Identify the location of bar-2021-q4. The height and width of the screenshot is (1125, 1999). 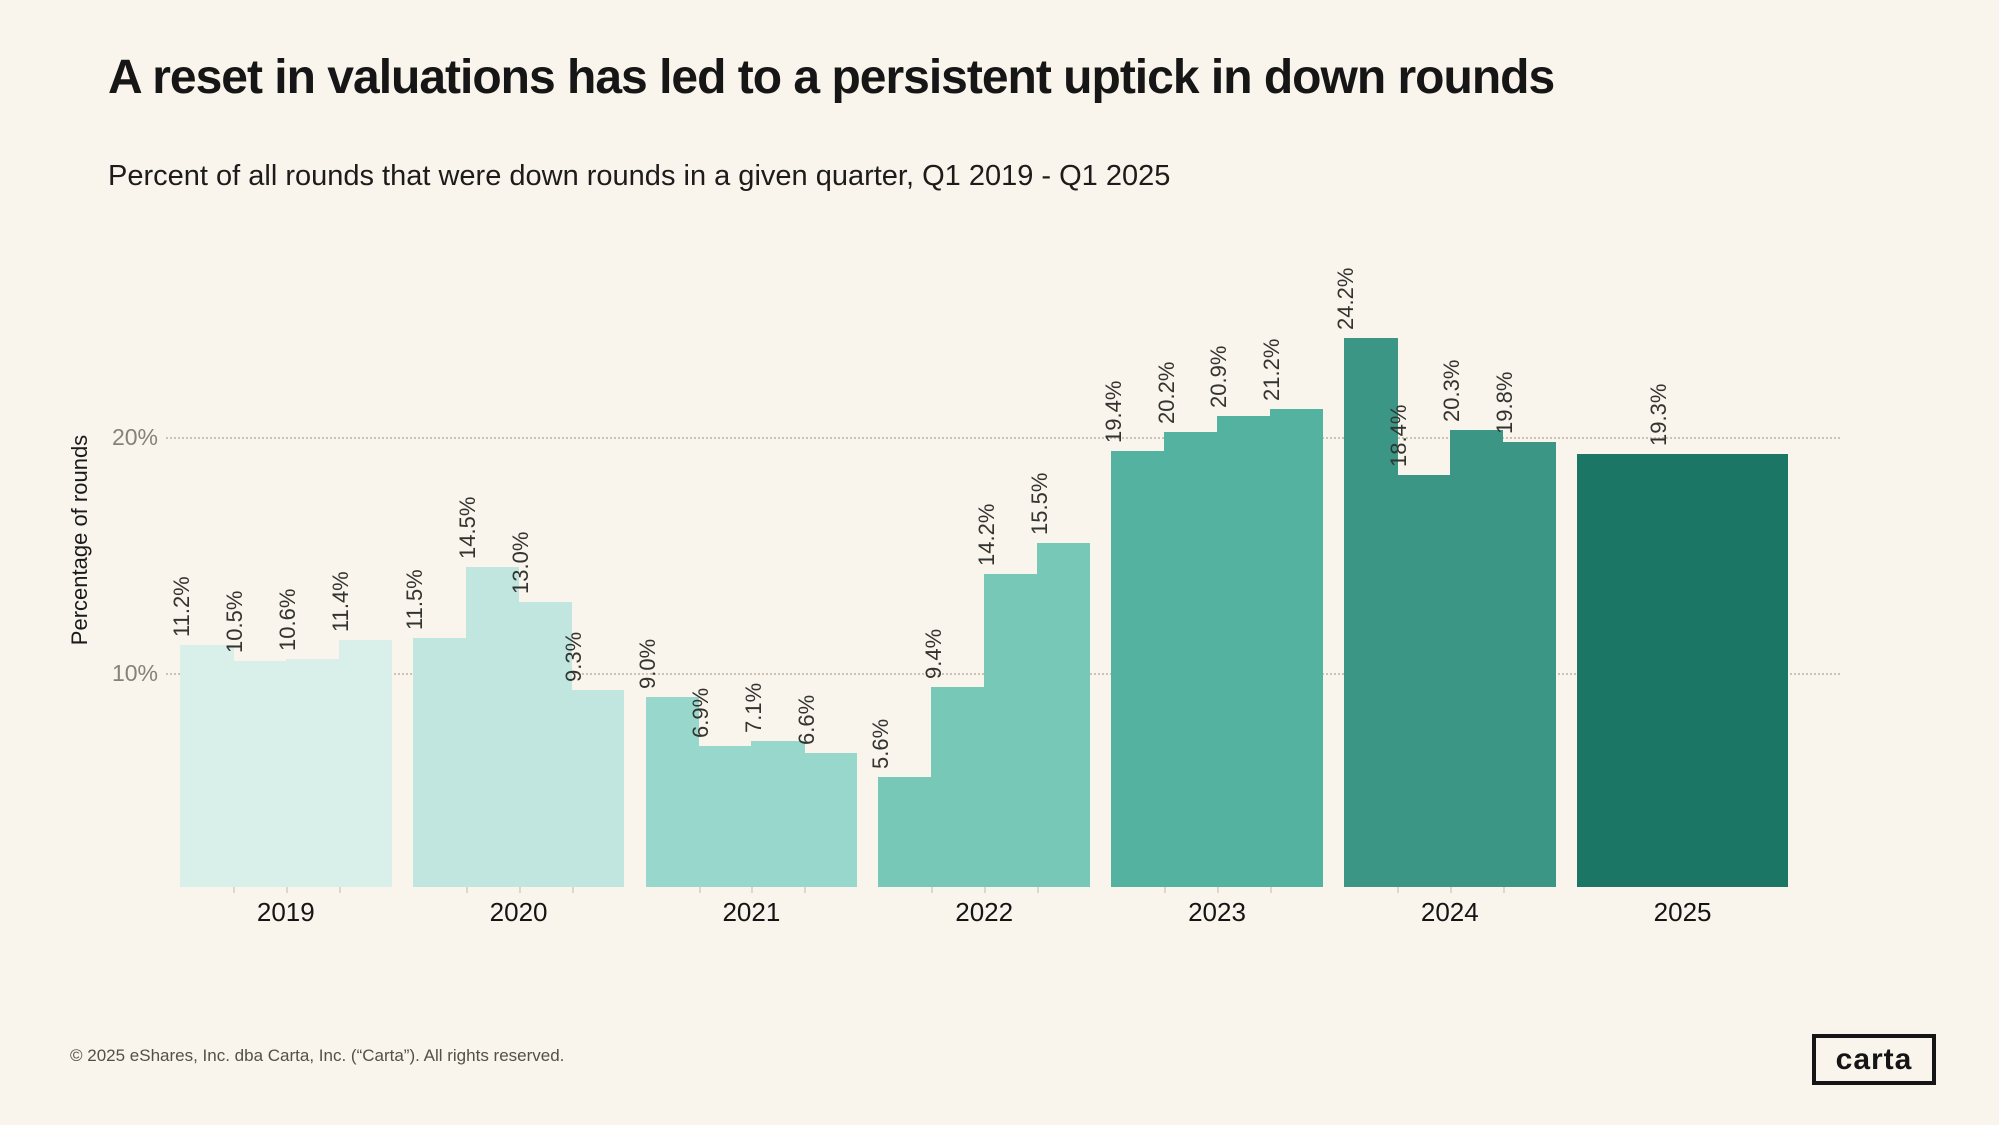
(831, 820).